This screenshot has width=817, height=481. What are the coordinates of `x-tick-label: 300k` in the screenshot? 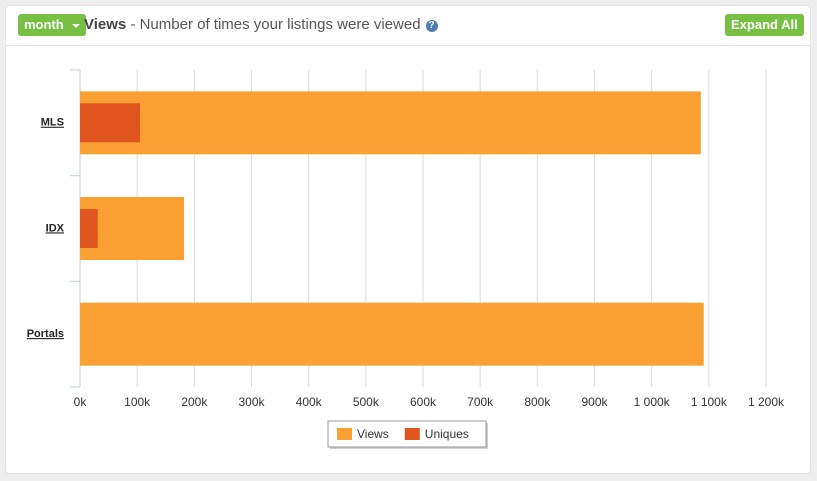 It's located at (251, 402).